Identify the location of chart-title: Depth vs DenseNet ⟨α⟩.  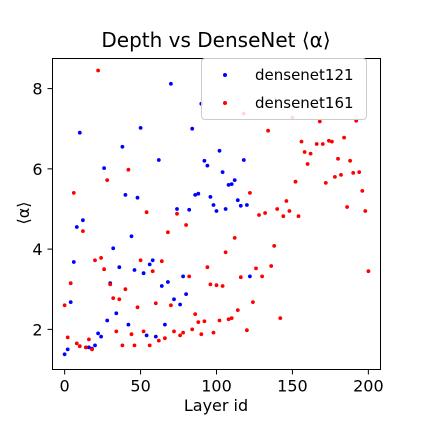
(215, 40).